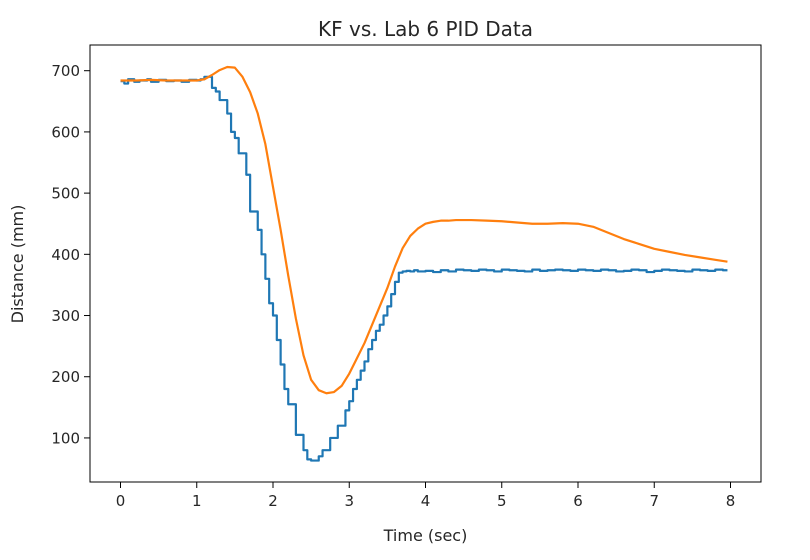  I want to click on y-tick-label: 200, so click(65, 377).